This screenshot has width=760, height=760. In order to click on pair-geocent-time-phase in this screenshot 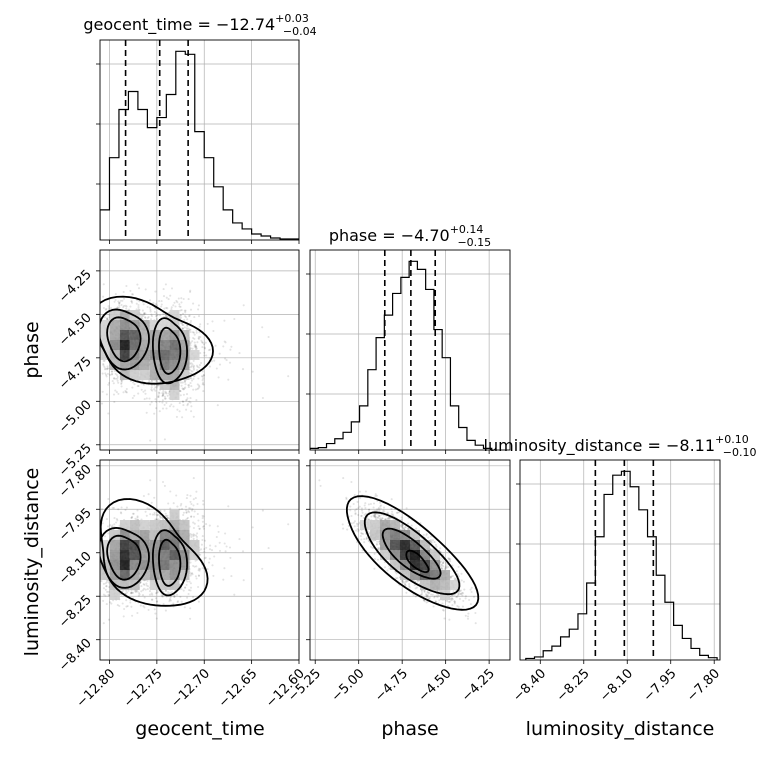, I will do `click(188, 351)`.